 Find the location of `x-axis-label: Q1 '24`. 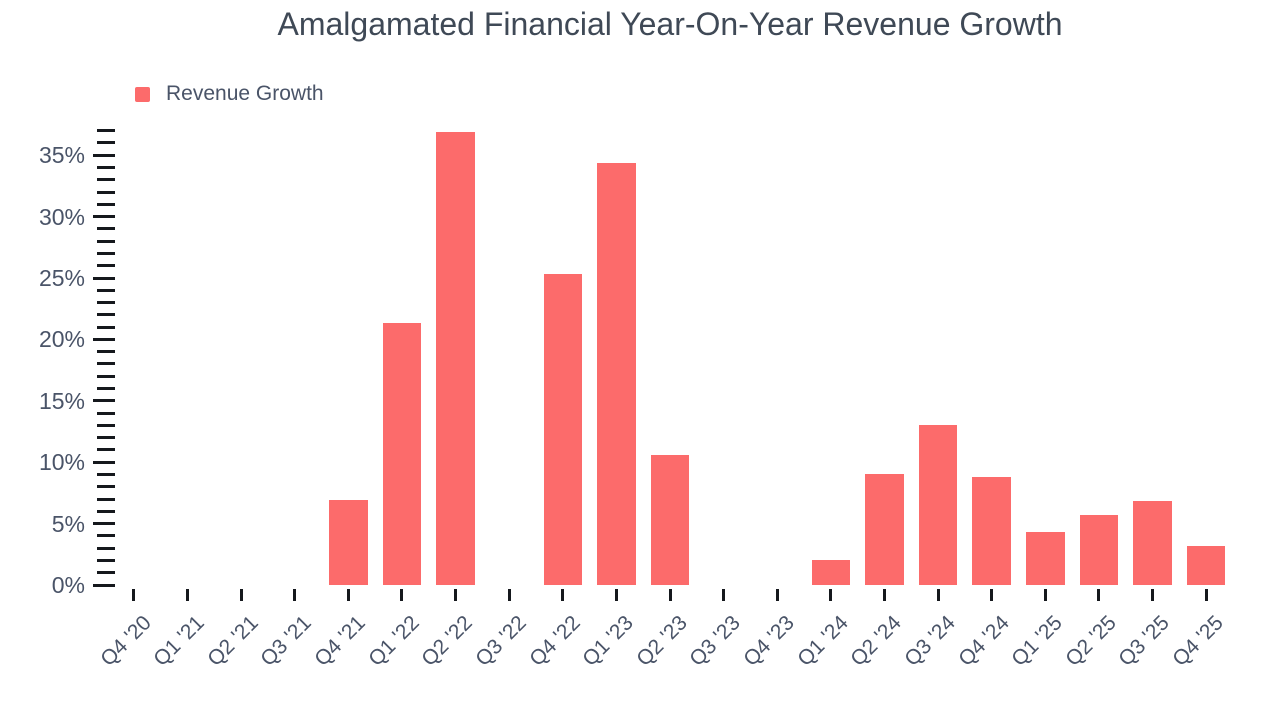

x-axis-label: Q1 '24 is located at coordinates (822, 641).